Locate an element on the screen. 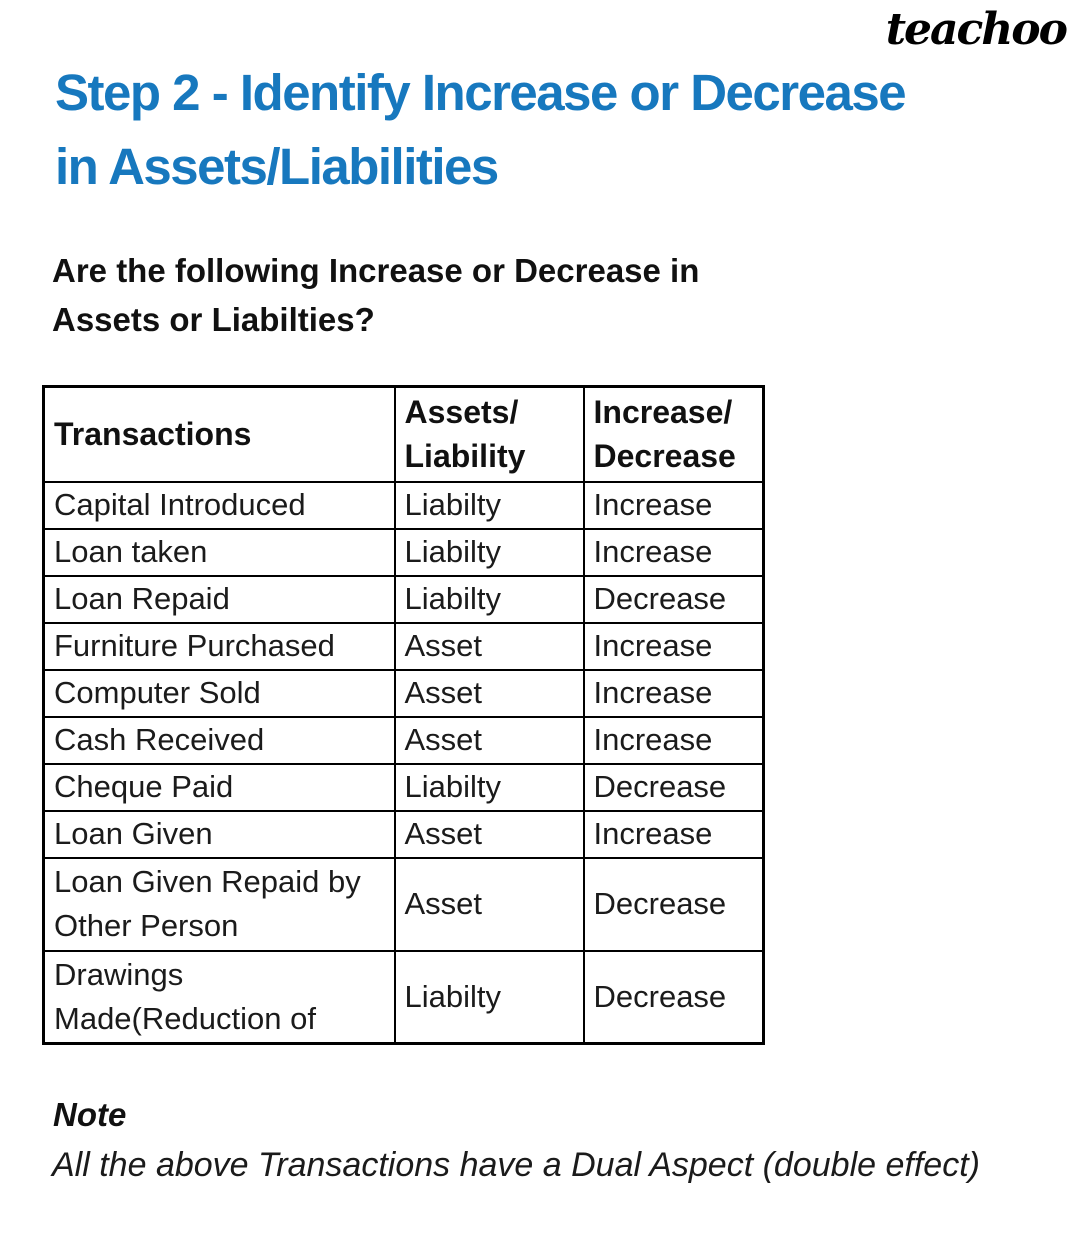 The height and width of the screenshot is (1238, 1080). table-row: Loan Given Asset Increase is located at coordinates (403, 834).